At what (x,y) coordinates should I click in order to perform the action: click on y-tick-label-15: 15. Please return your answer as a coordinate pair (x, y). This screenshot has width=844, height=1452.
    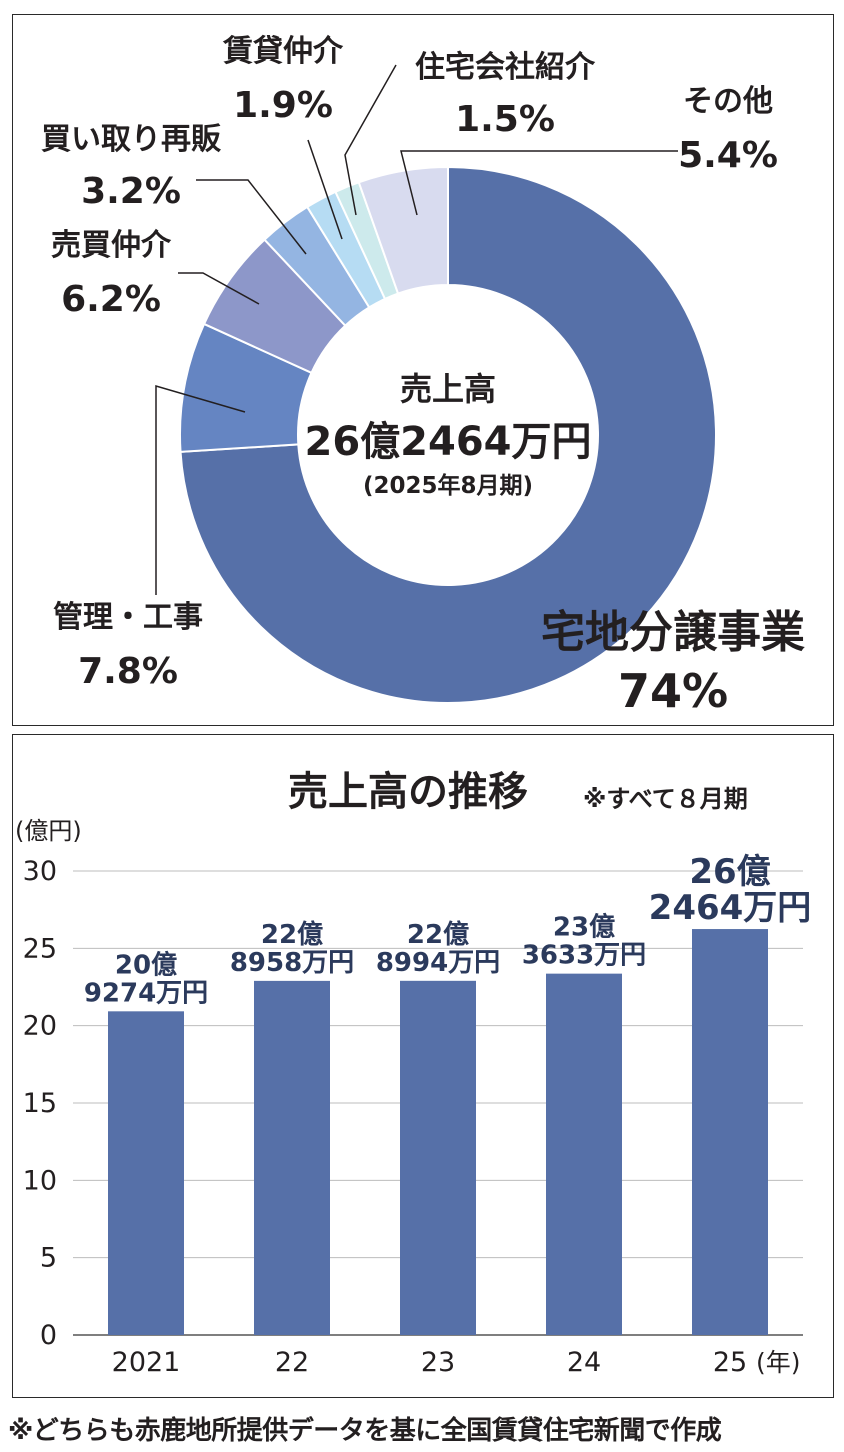
    Looking at the image, I should click on (40, 1103).